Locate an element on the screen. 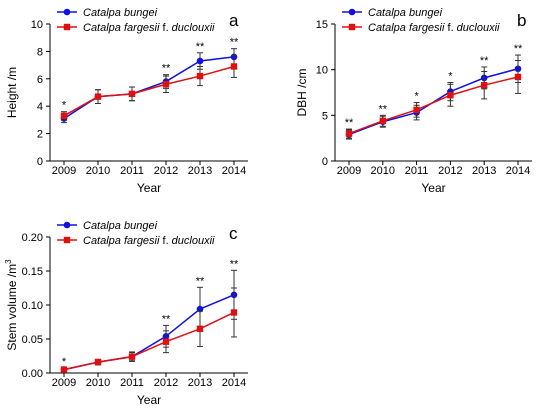 This screenshot has height=417, width=550. y-tick-label: 0.20 is located at coordinates (32, 238).